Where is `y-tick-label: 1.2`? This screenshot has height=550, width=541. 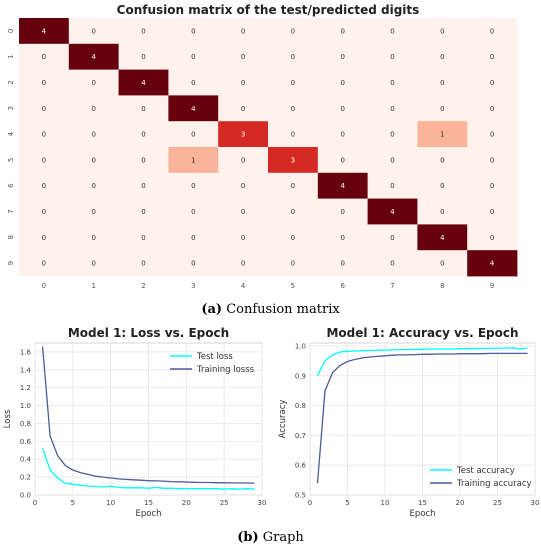 y-tick-label: 1.2 is located at coordinates (25, 388).